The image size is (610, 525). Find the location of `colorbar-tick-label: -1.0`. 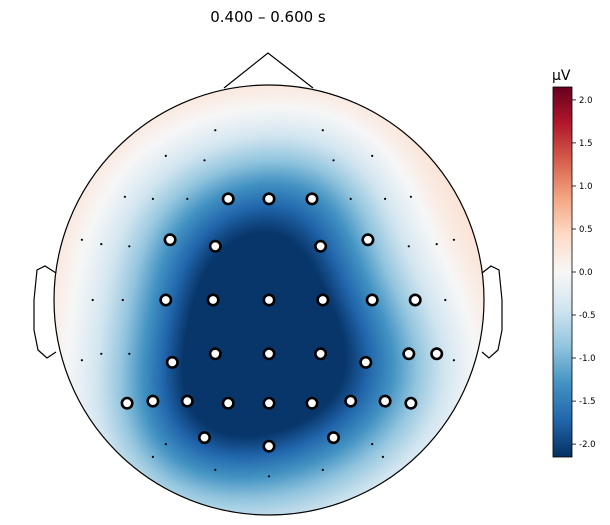

colorbar-tick-label: -1.0 is located at coordinates (587, 359).